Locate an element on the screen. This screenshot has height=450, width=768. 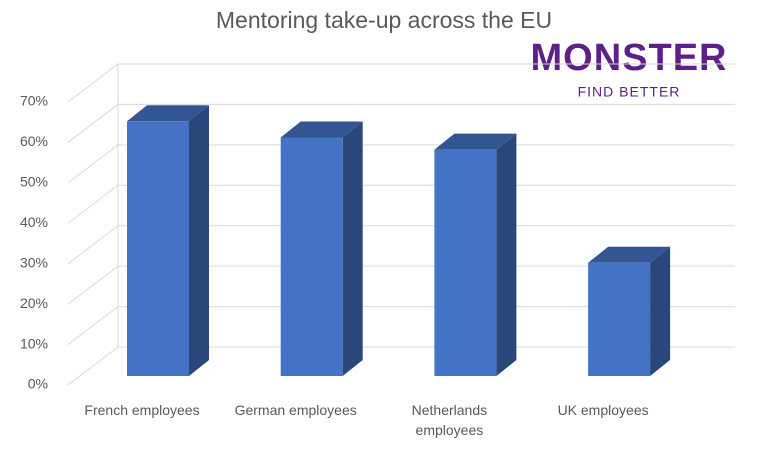
y-tick-label: 30% is located at coordinates (34, 262).